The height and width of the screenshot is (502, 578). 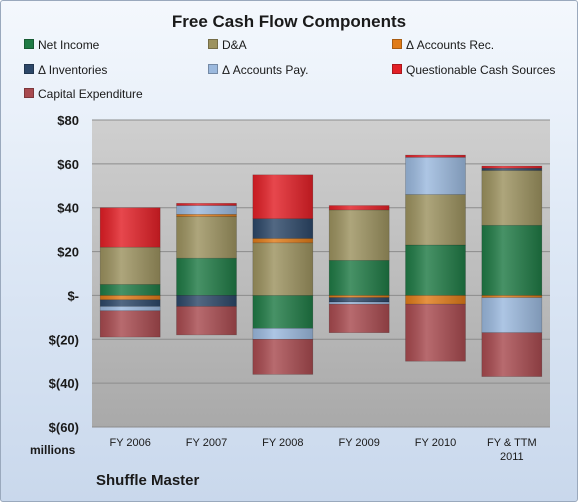 What do you see at coordinates (206, 320) in the screenshot?
I see `bar-capital-expenditure-fy-2007-shading` at bounding box center [206, 320].